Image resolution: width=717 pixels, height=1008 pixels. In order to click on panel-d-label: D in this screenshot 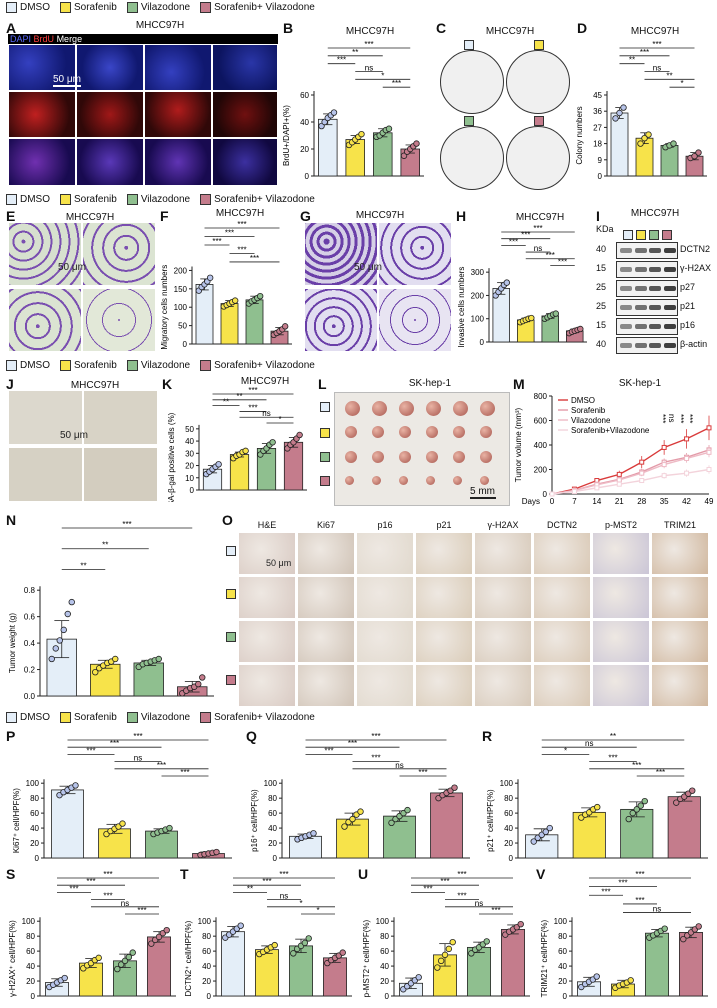, I will do `click(582, 28)`.